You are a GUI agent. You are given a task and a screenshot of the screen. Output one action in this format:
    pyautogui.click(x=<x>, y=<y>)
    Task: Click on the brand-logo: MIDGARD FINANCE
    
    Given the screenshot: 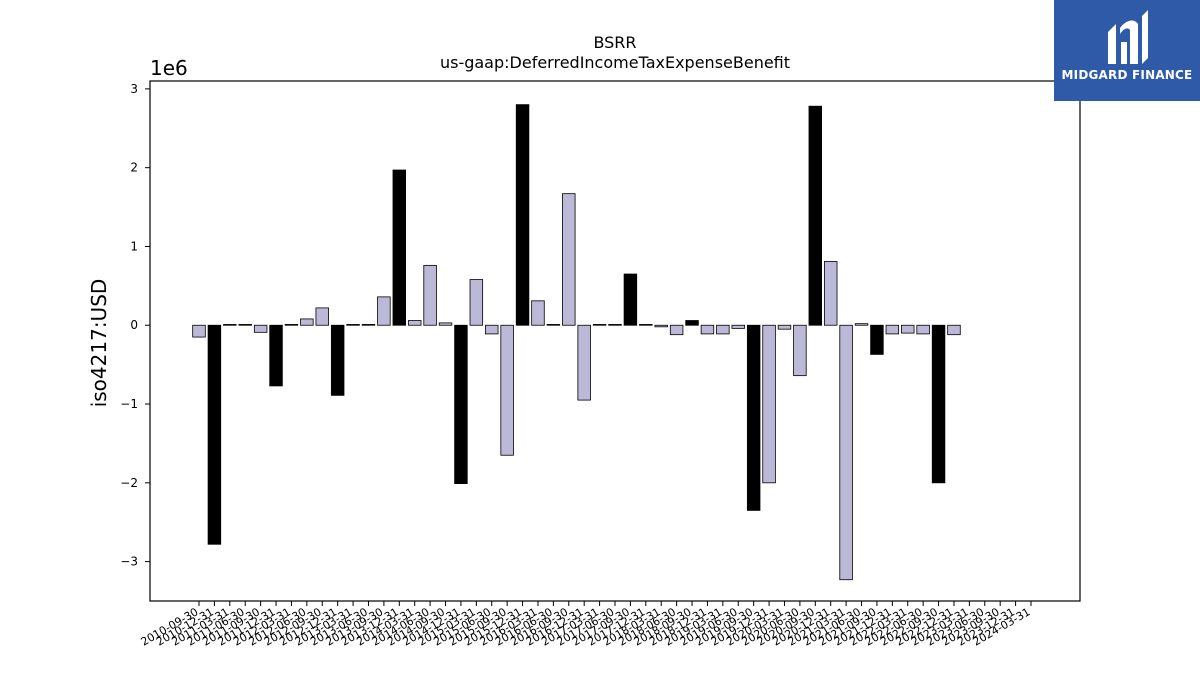 What is the action you would take?
    pyautogui.click(x=1127, y=50)
    